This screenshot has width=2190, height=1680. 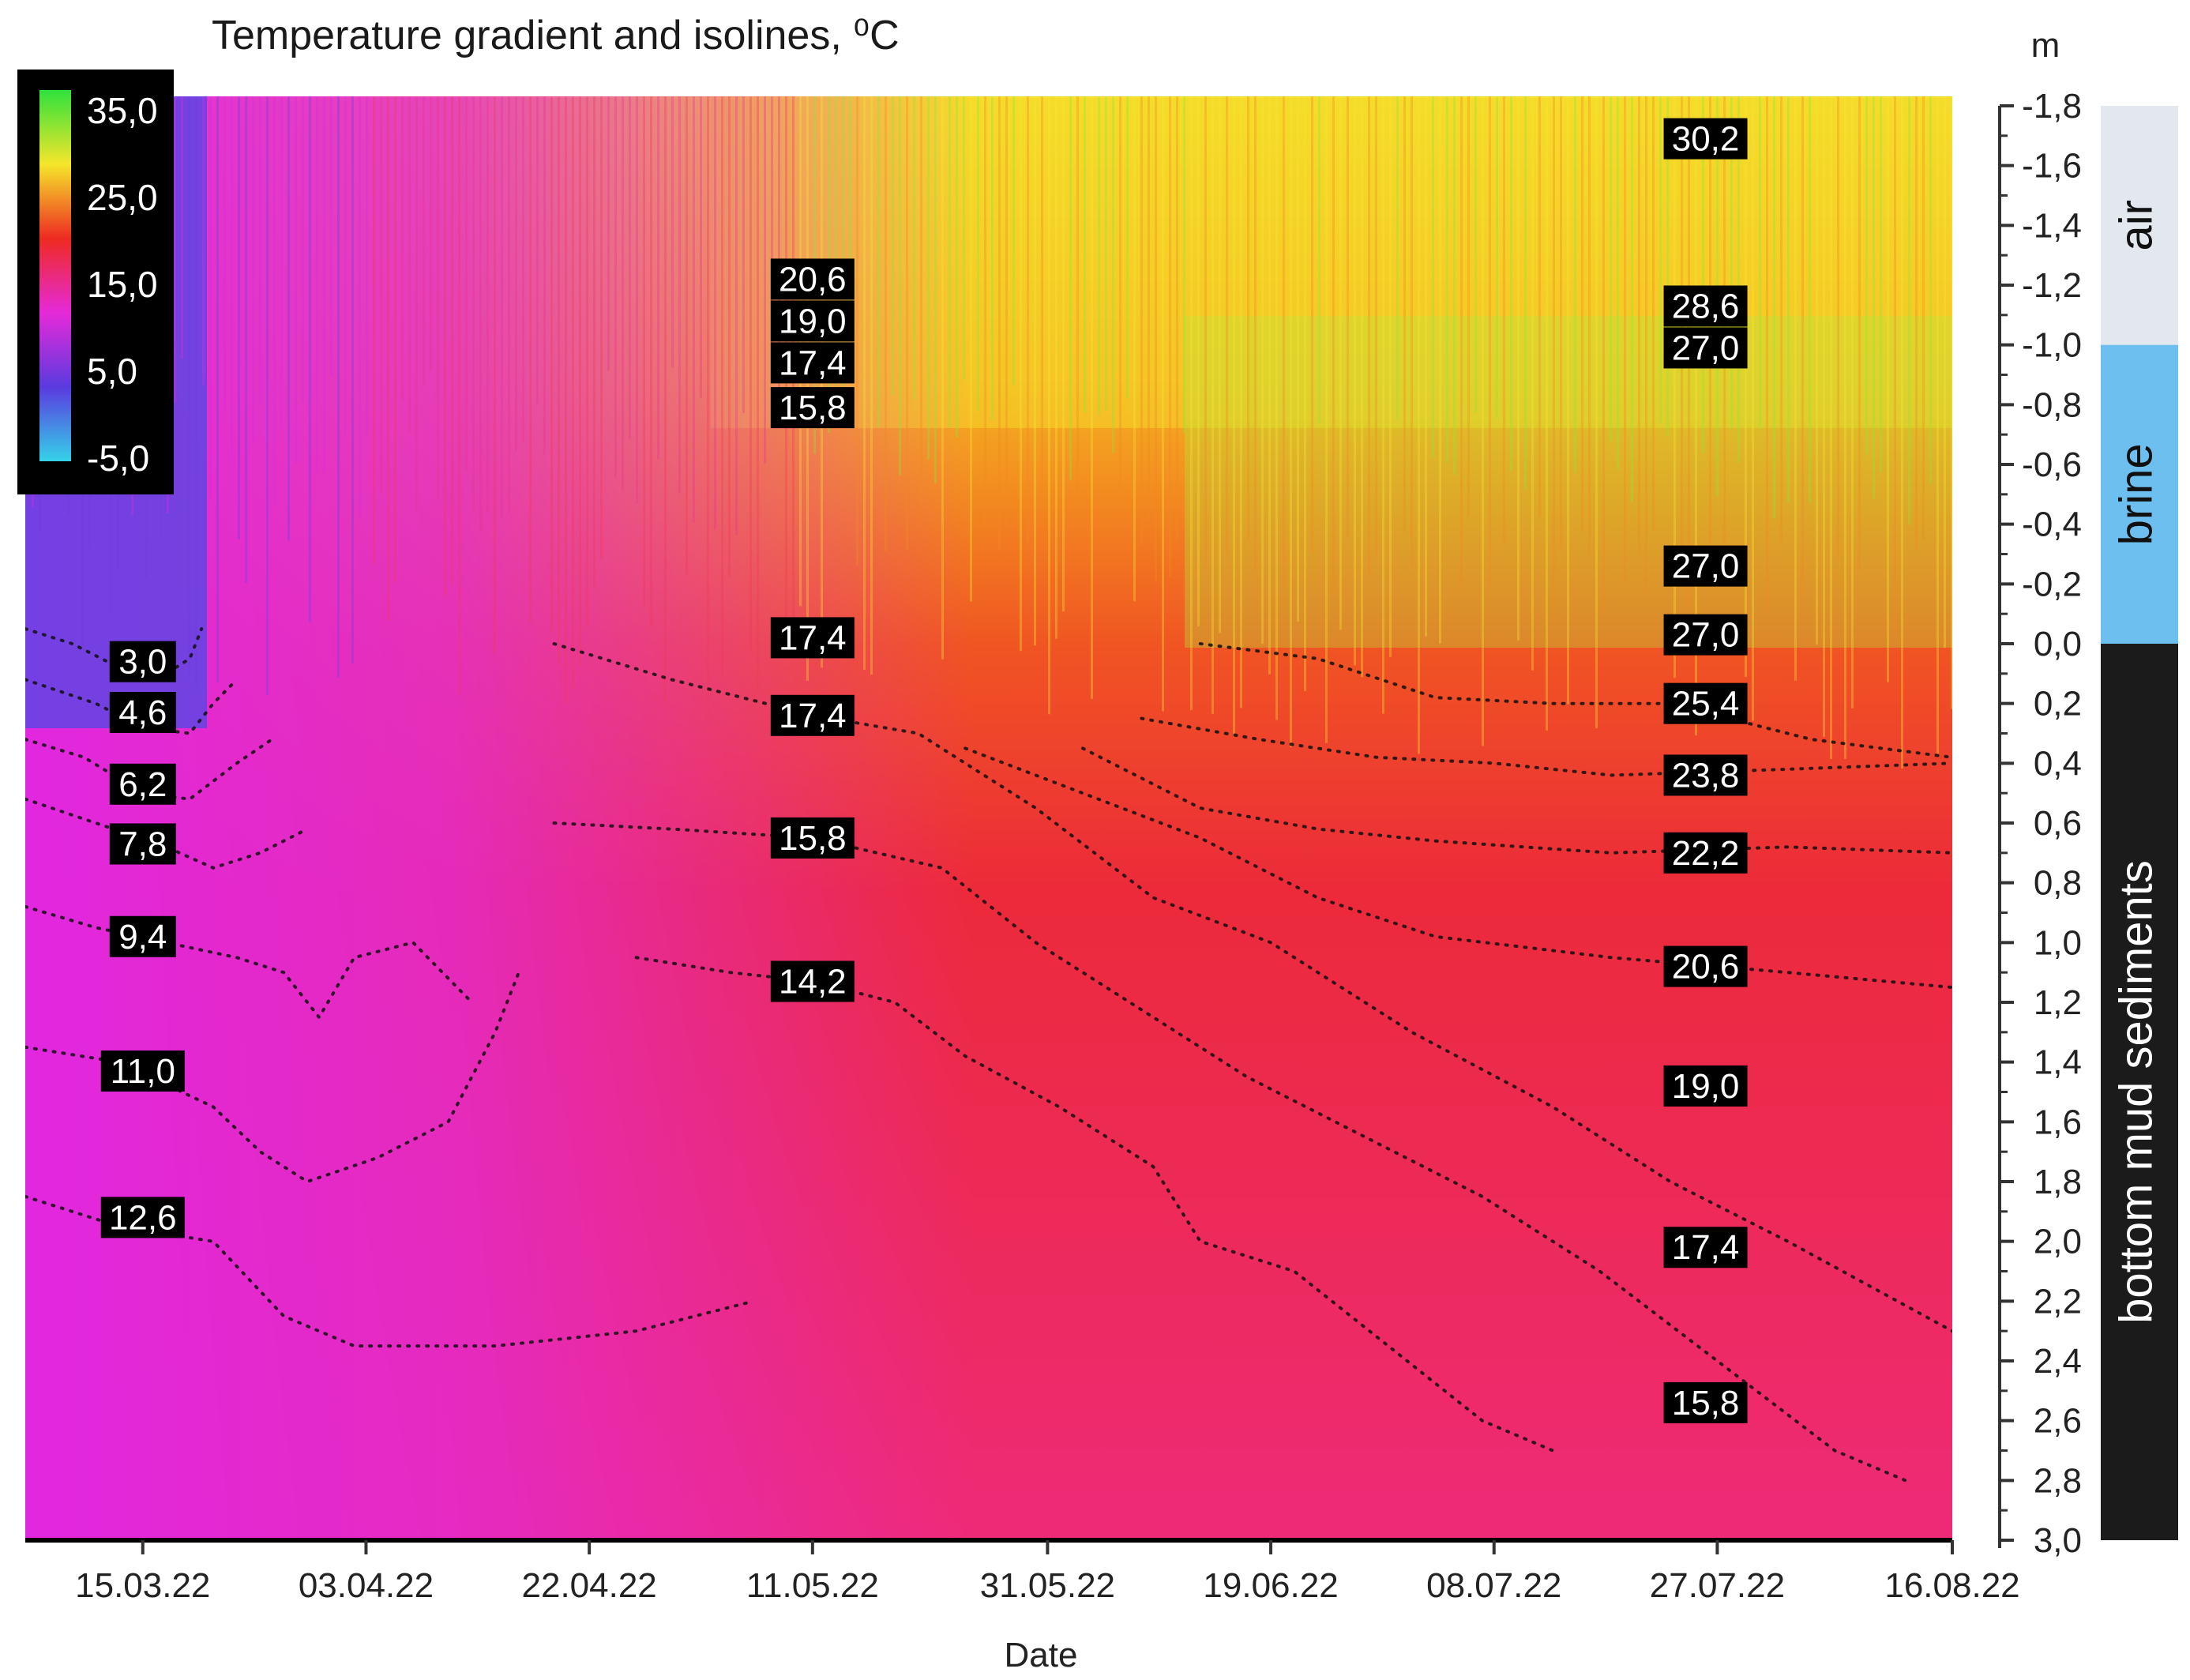 I want to click on x-tick-label: 08.07.22, so click(x=1493, y=1585).